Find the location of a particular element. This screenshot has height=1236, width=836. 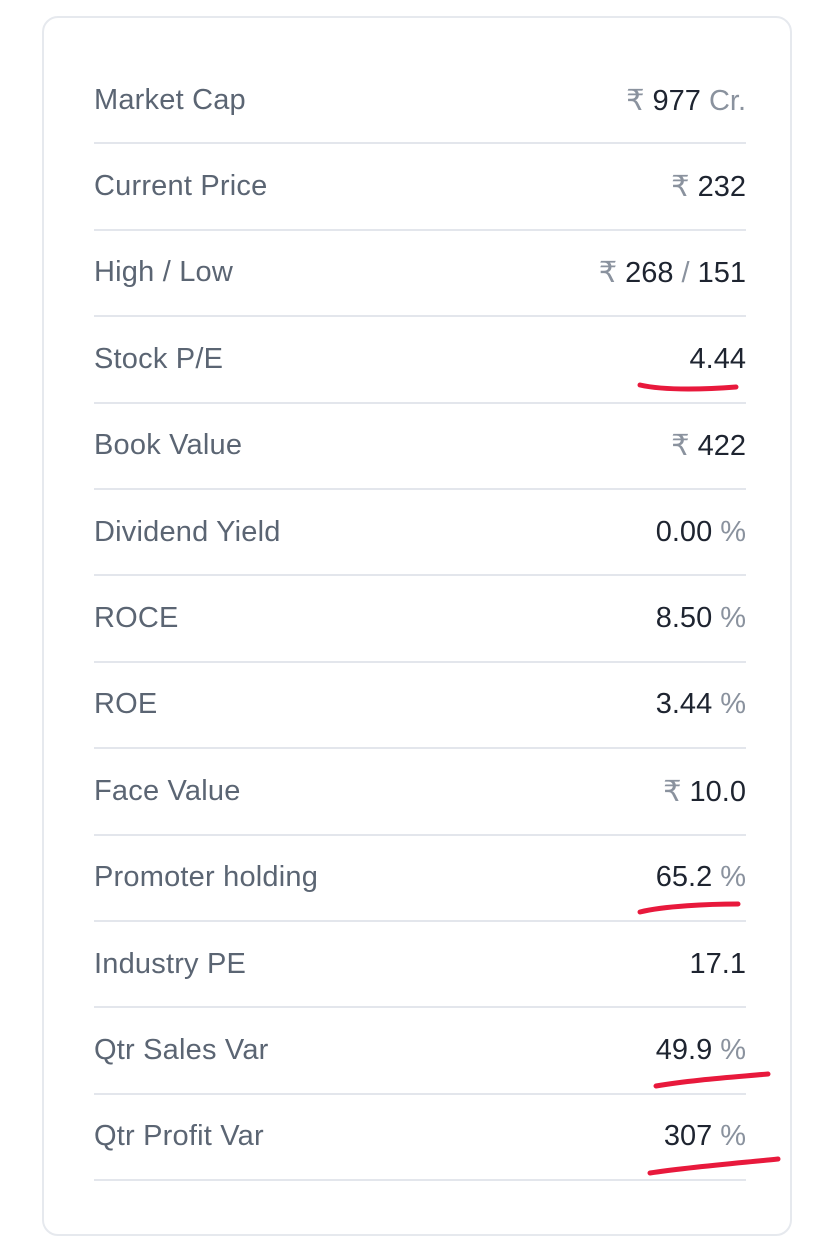

ratio-label: Industry PE is located at coordinates (170, 963).